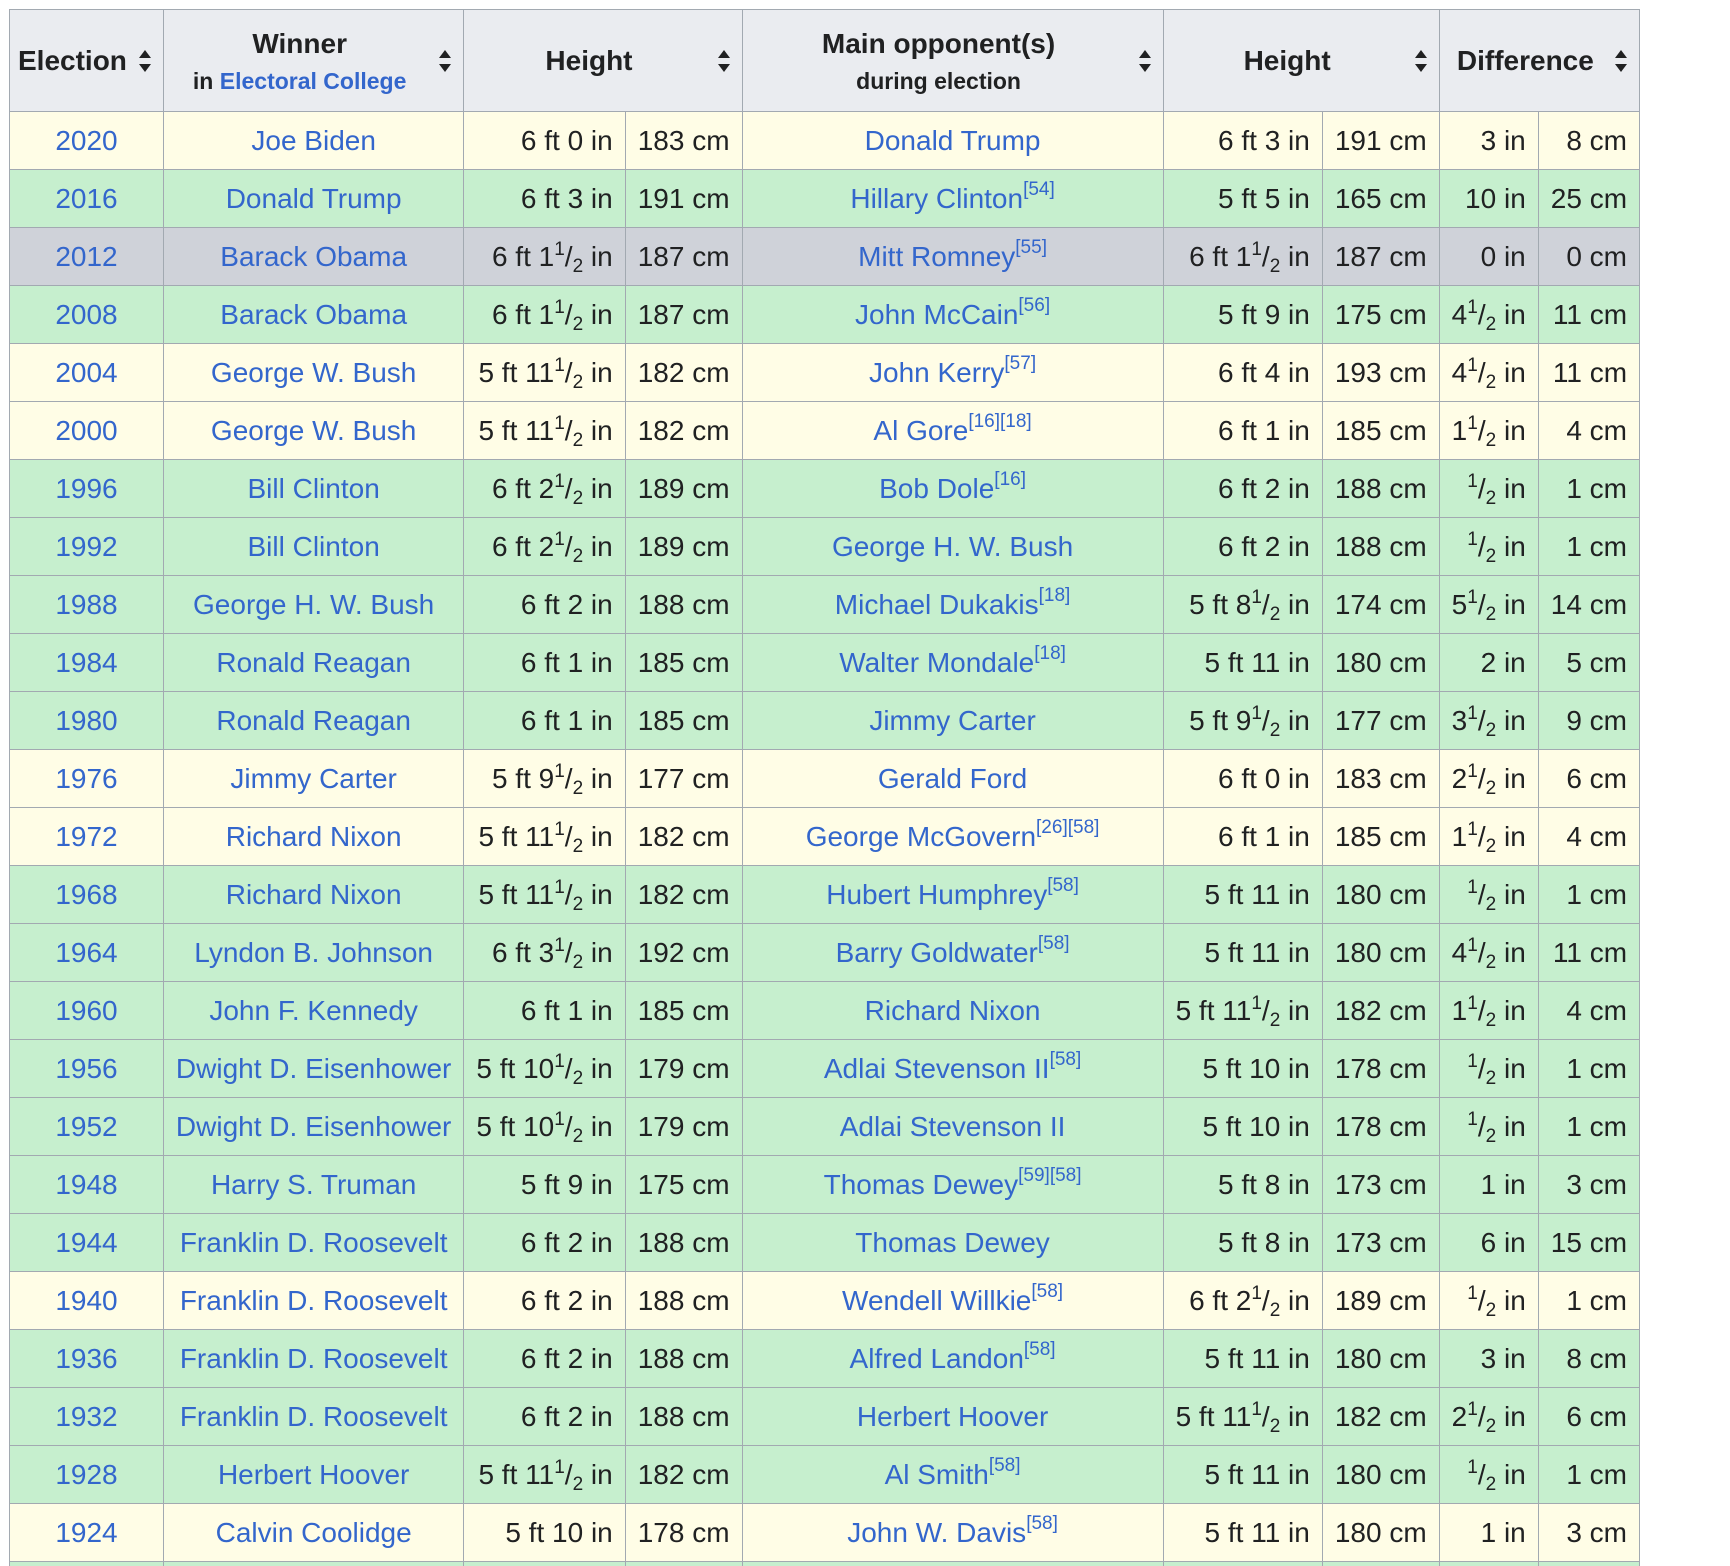 The image size is (1730, 1566). I want to click on winner-link: John F. Kennedy, so click(313, 1010).